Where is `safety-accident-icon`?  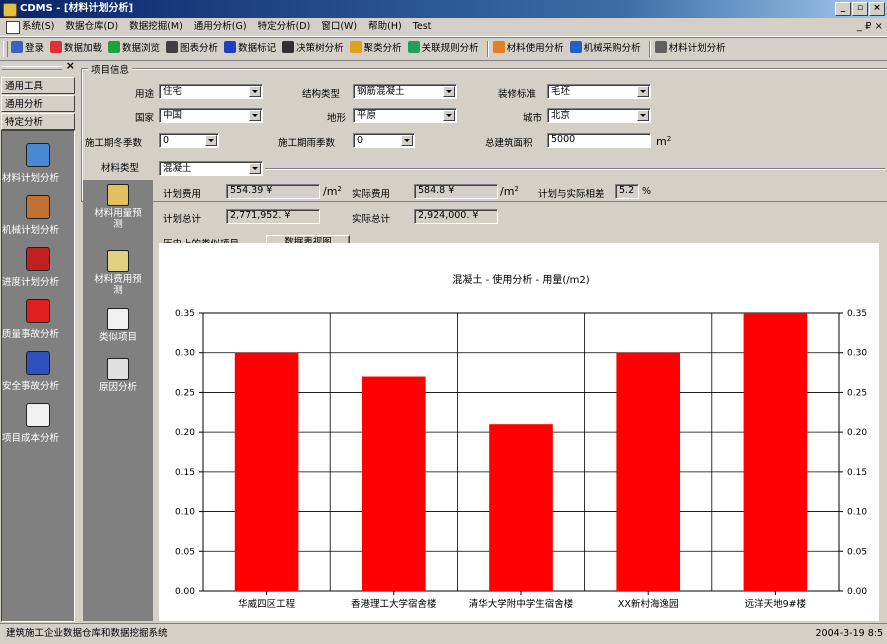 safety-accident-icon is located at coordinates (38, 363).